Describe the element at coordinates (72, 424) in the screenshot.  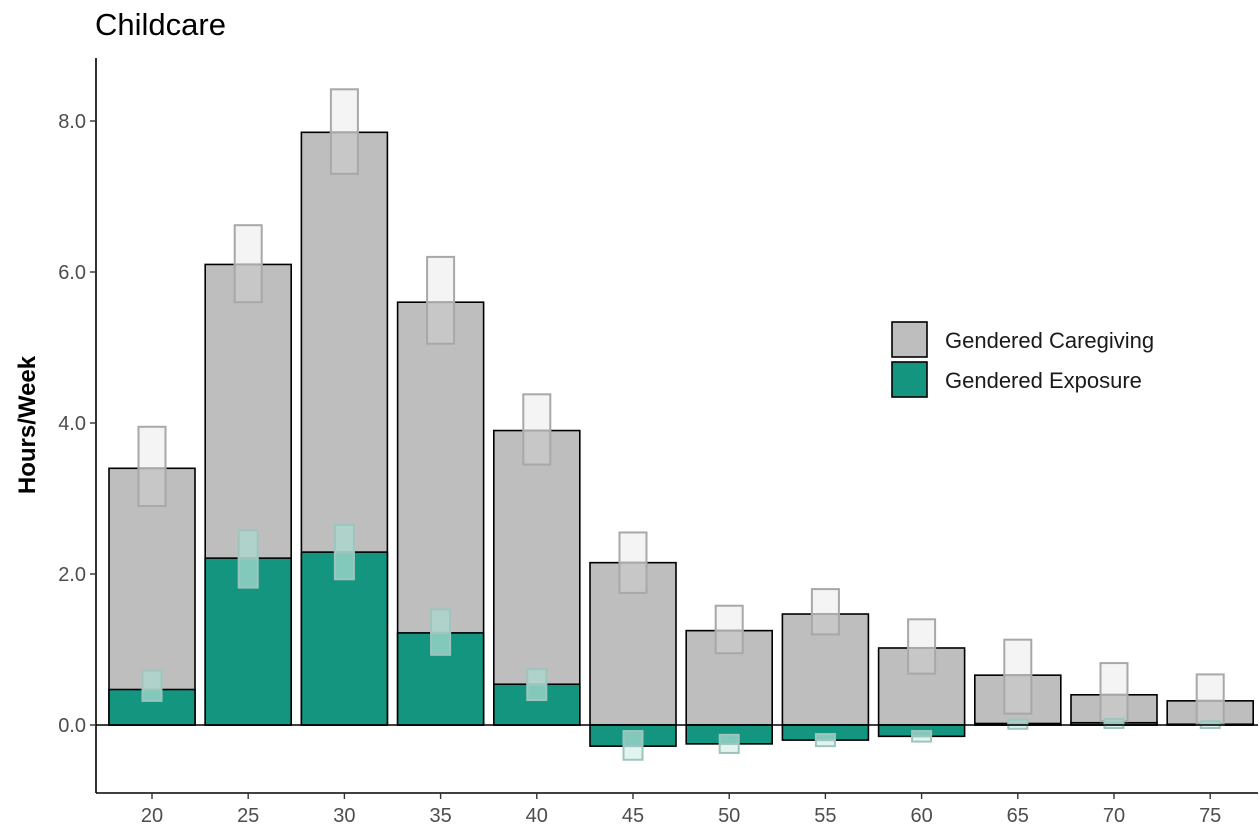
I see `y-tick-label: 4.0` at that location.